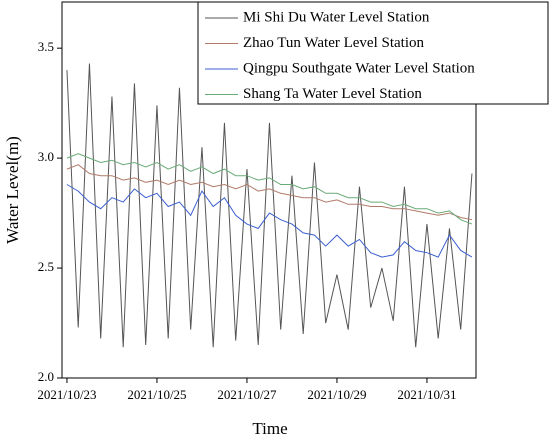 The width and height of the screenshot is (550, 439). Describe the element at coordinates (66, 394) in the screenshot. I see `x-tick-label: 2021/10/23` at that location.